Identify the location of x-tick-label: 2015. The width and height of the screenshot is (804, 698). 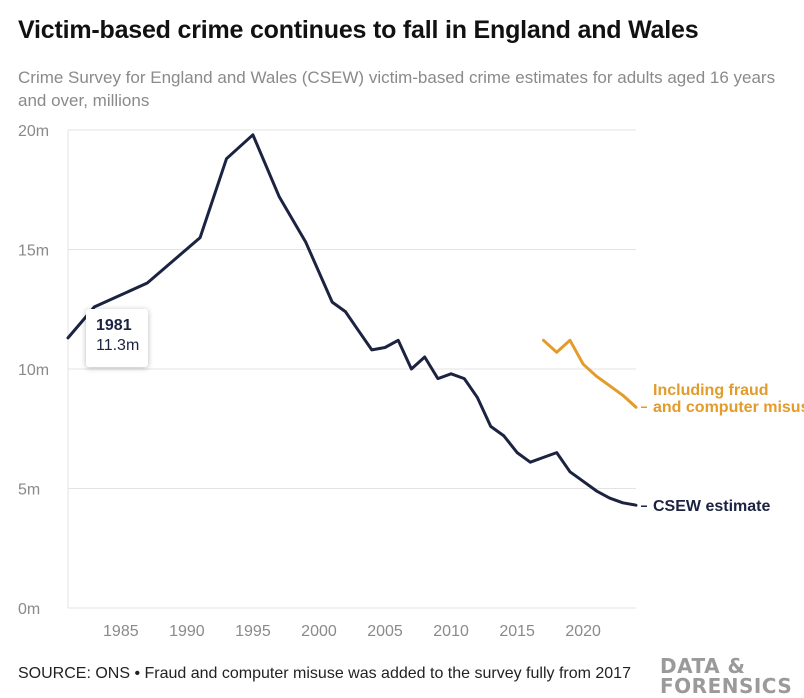
(517, 631).